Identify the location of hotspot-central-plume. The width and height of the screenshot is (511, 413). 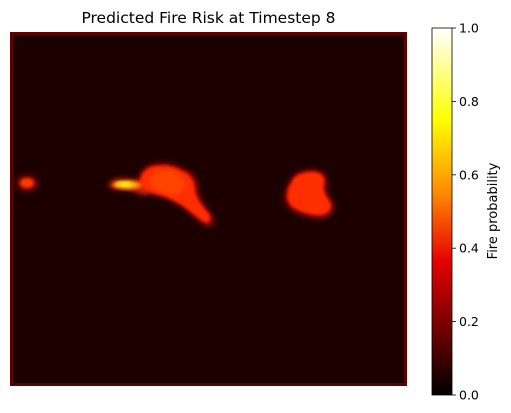
(176, 195).